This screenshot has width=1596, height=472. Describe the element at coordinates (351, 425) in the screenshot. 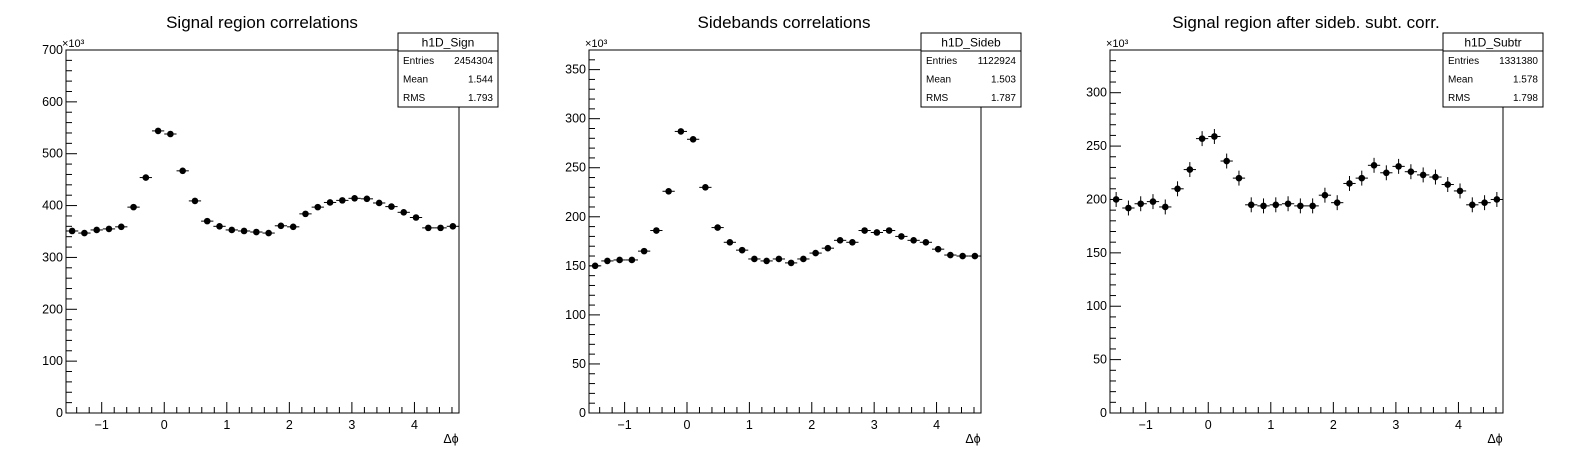

I see `x-tick-label: 3` at that location.